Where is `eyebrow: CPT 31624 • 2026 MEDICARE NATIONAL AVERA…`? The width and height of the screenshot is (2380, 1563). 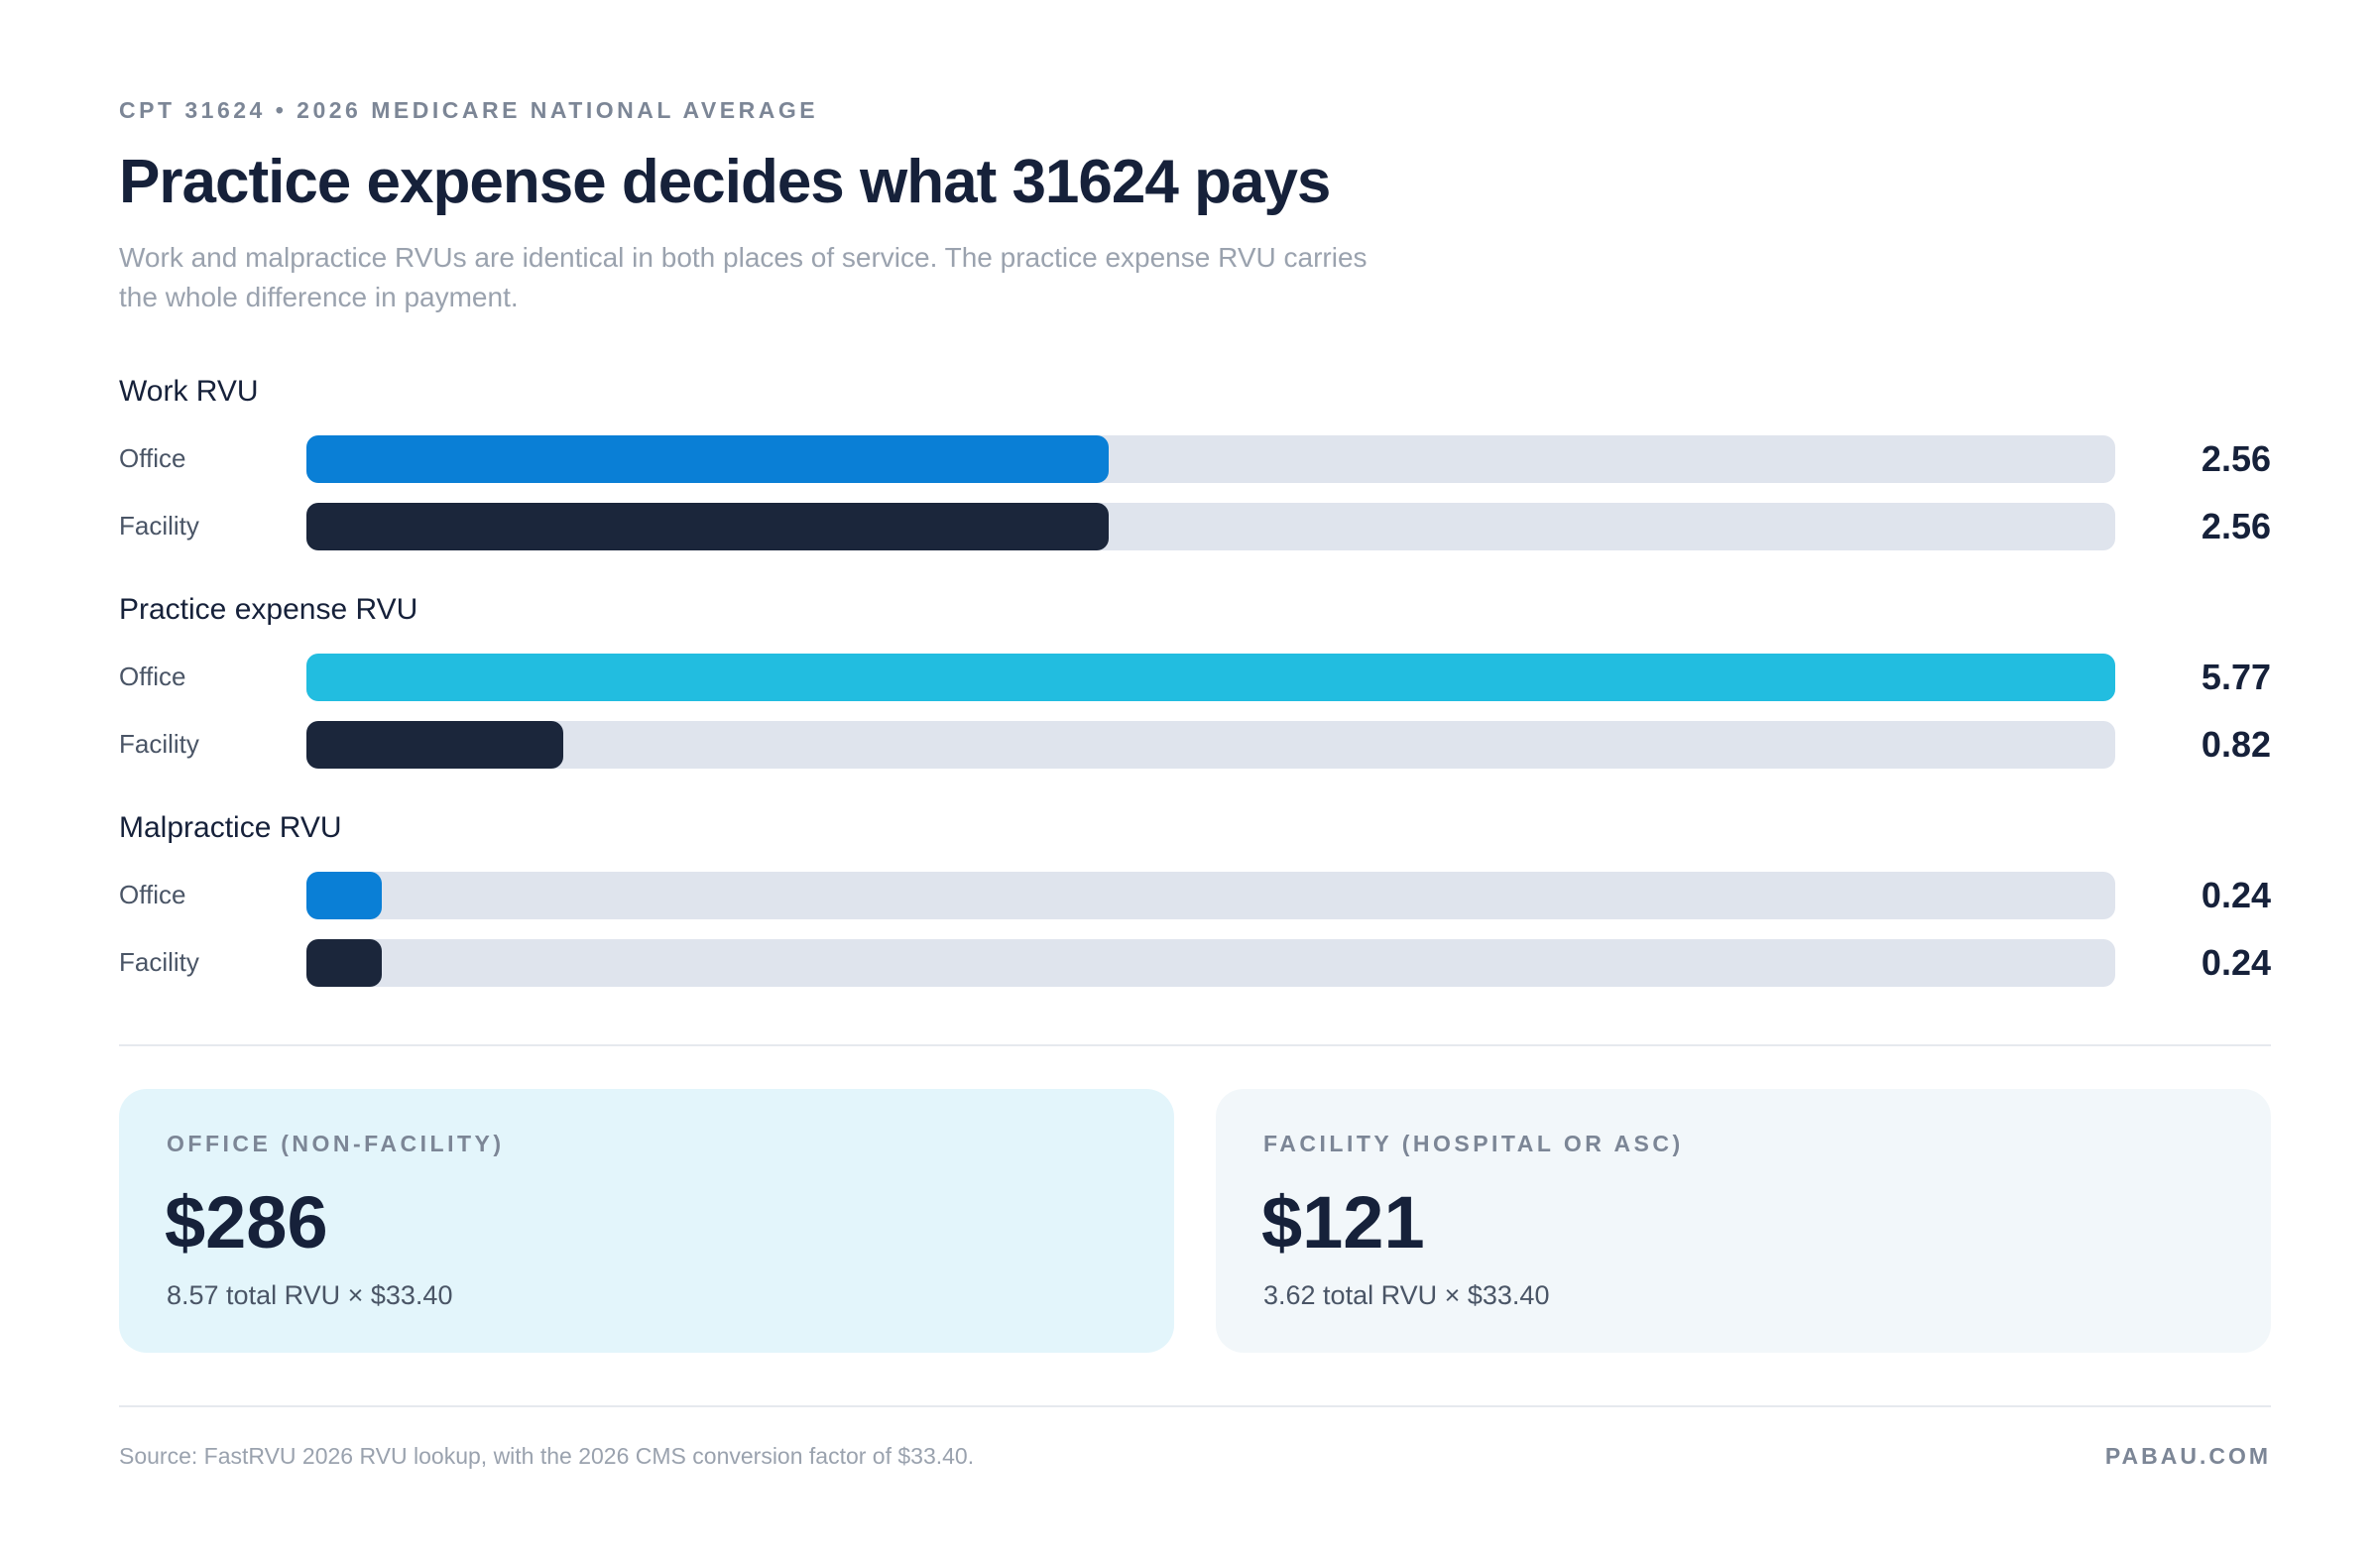
eyebrow: CPT 31624 • 2026 MEDICARE NATIONAL AVERA… is located at coordinates (469, 110).